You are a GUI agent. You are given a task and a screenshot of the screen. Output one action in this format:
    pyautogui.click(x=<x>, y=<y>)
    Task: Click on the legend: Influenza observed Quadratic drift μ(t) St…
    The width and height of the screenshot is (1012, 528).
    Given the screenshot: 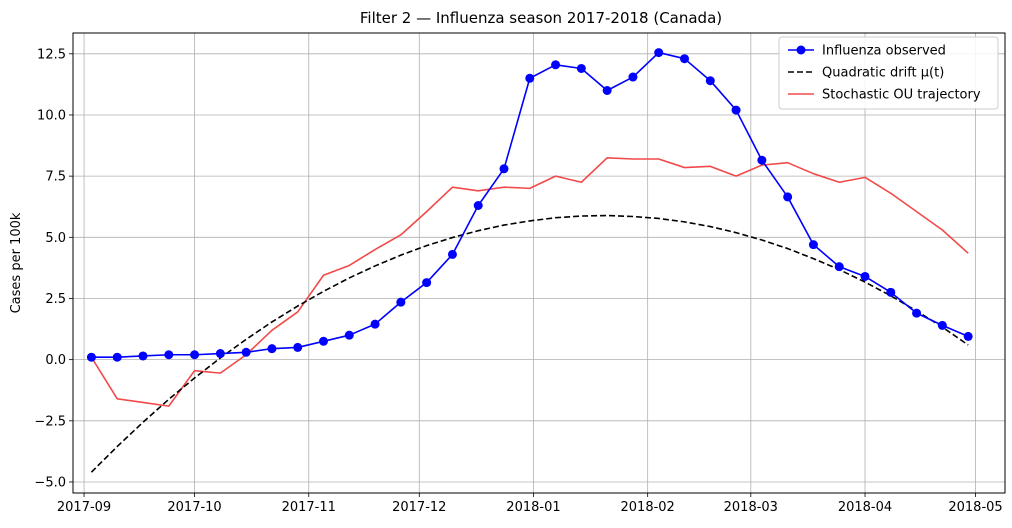 What is the action you would take?
    pyautogui.click(x=888, y=73)
    